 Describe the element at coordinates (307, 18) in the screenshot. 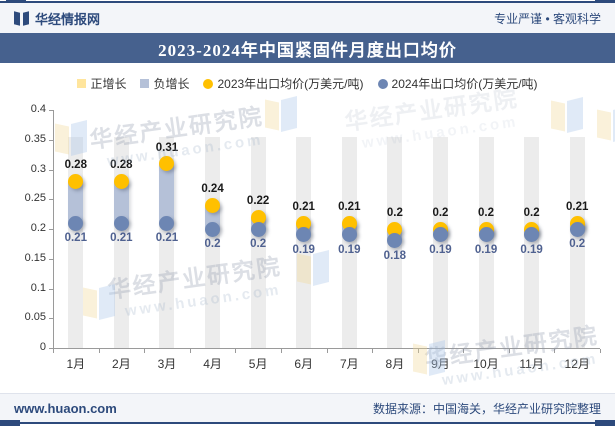

I see `header-bar: 华经情报网 专业严谨 • 客观科学` at that location.